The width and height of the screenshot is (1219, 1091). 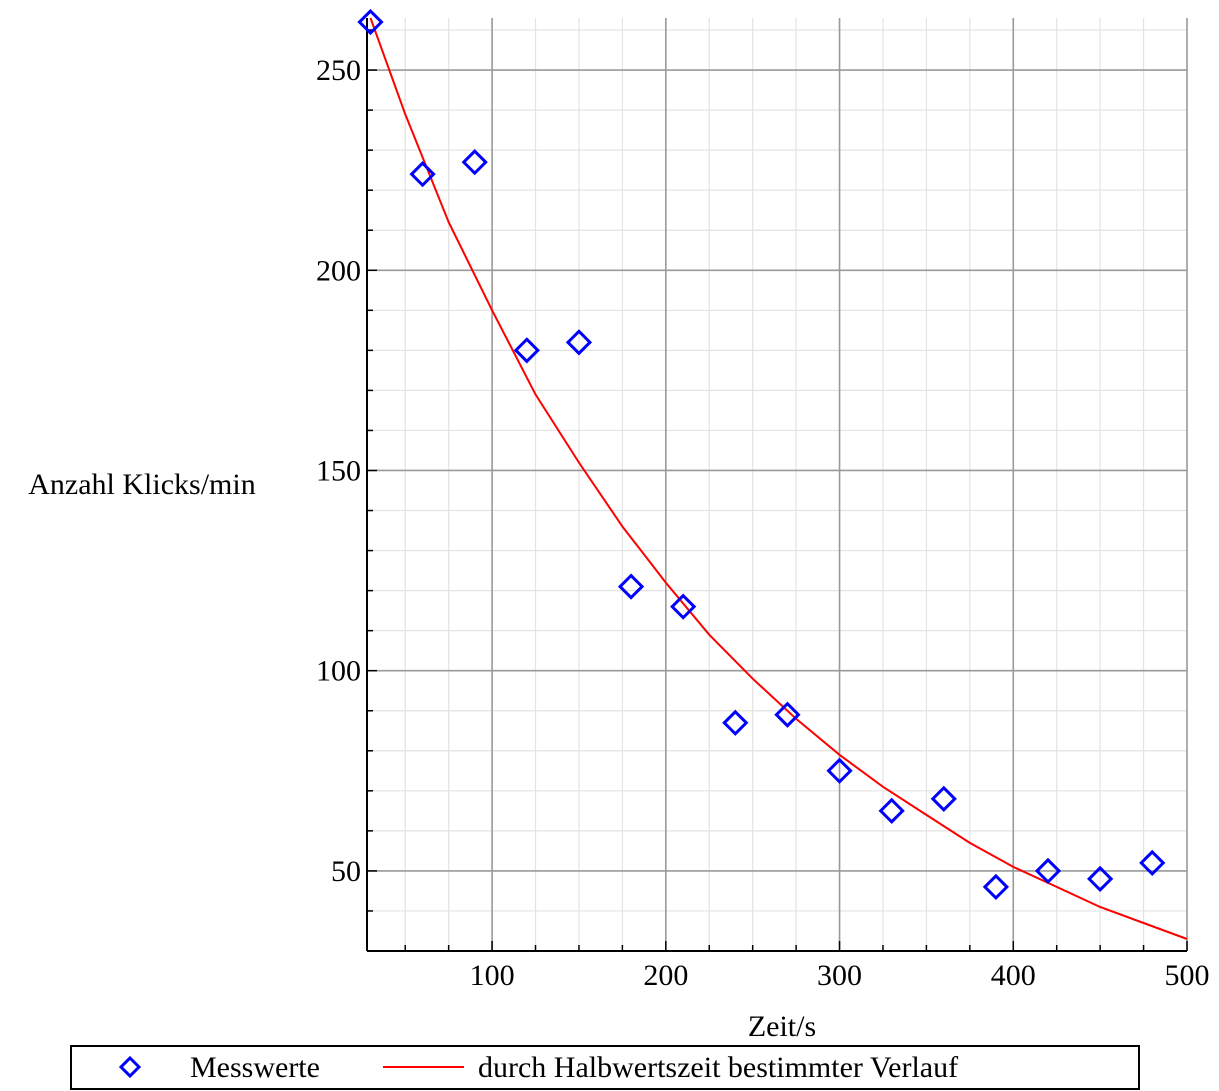 I want to click on y-axis-label: Anzahl Klicks/min, so click(x=141, y=484).